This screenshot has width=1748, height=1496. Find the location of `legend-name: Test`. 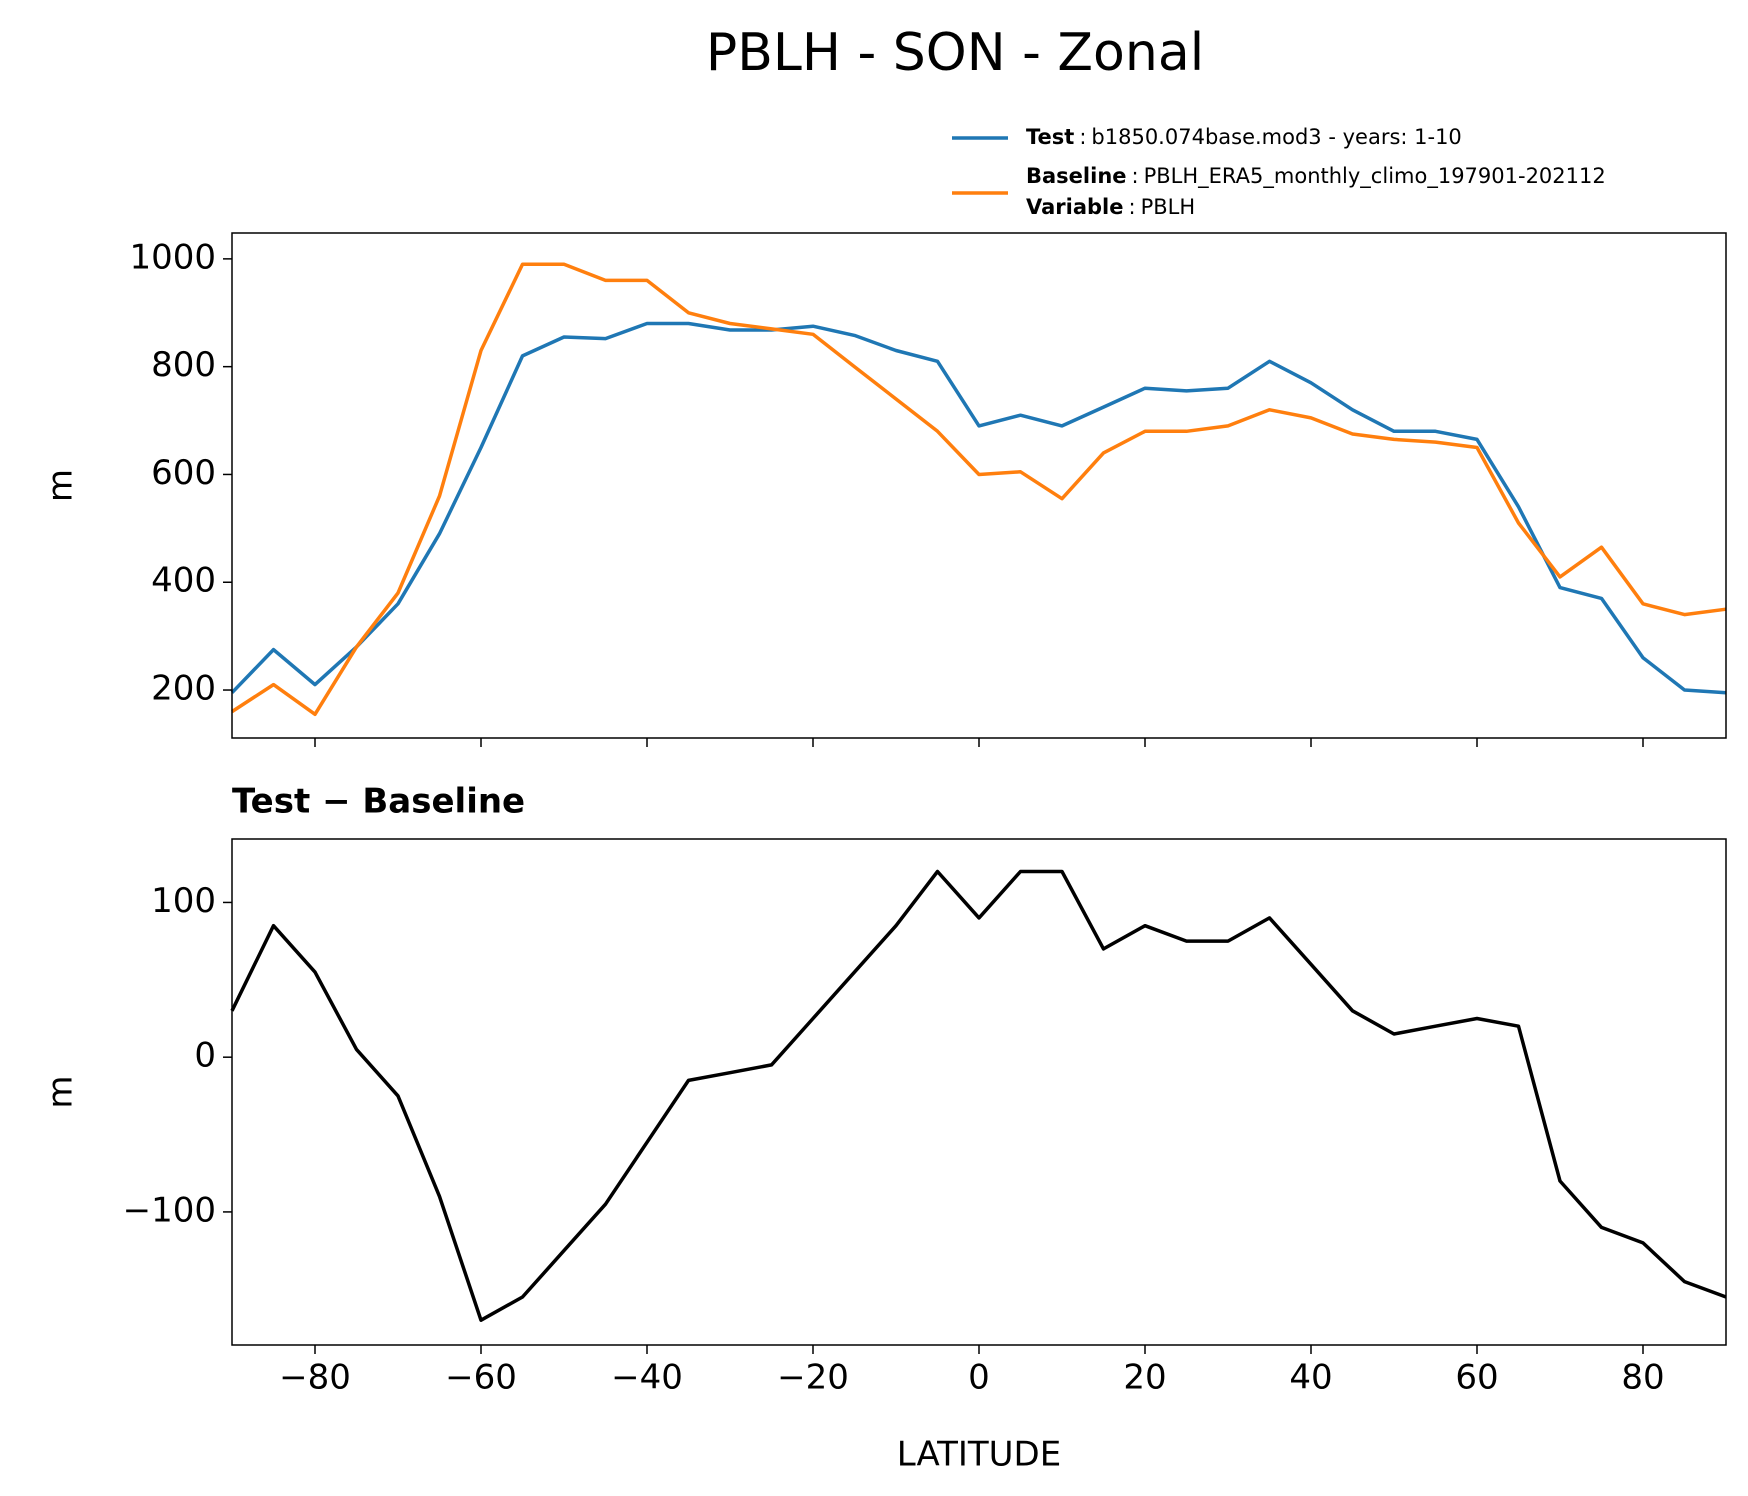

legend-name: Test is located at coordinates (1050, 137).